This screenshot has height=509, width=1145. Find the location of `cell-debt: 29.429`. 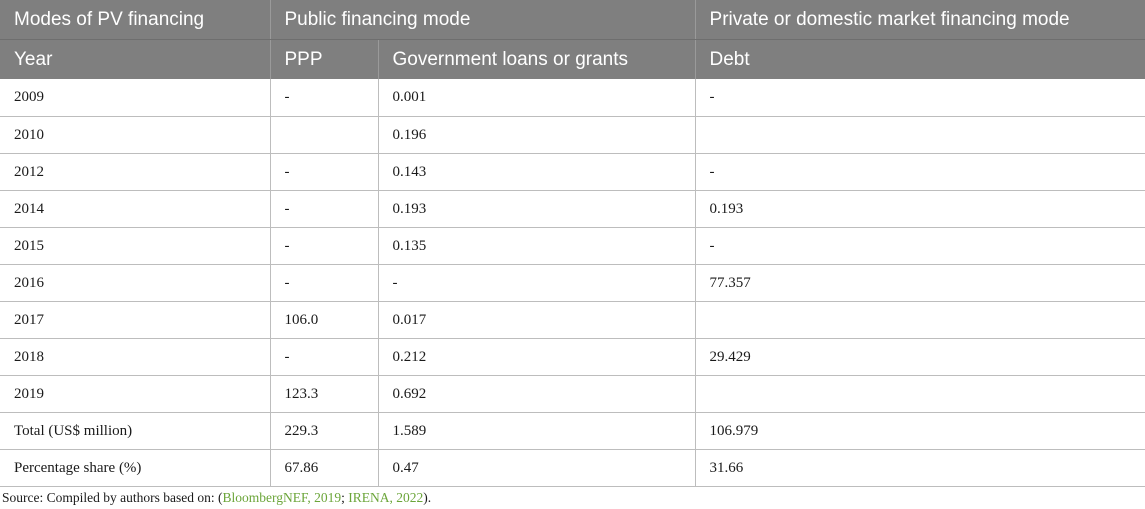

cell-debt: 29.429 is located at coordinates (919, 357).